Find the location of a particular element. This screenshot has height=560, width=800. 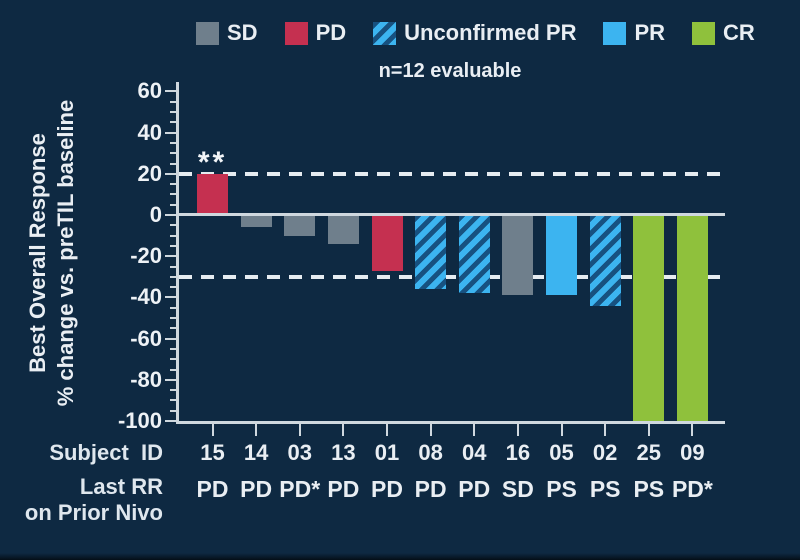

subject-id-13: 13 is located at coordinates (343, 452).